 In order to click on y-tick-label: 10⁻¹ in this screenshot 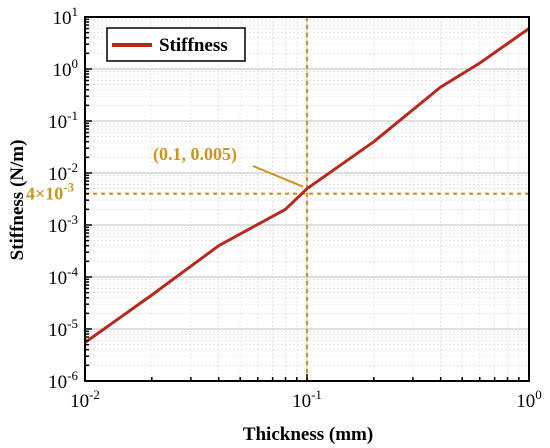, I will do `click(63, 120)`.